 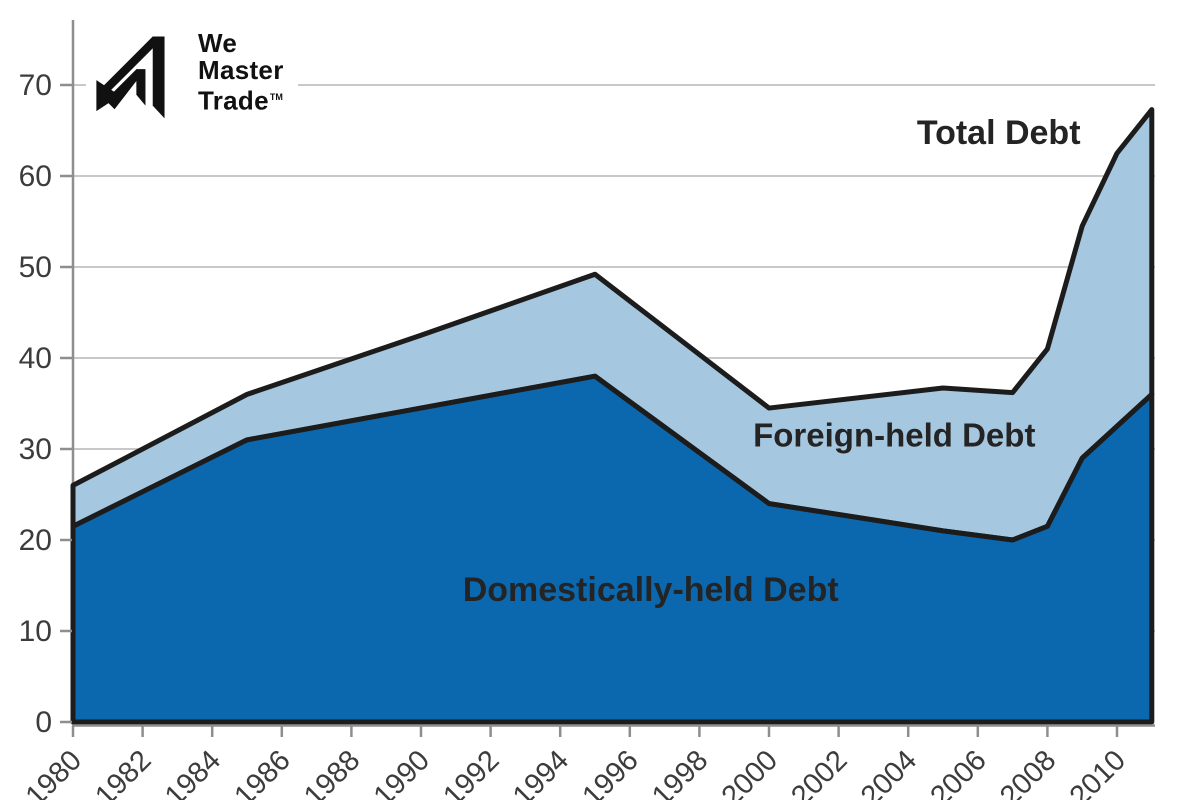 What do you see at coordinates (192, 72) in the screenshot?
I see `logo-we-master-trade: We Master TradeTM` at bounding box center [192, 72].